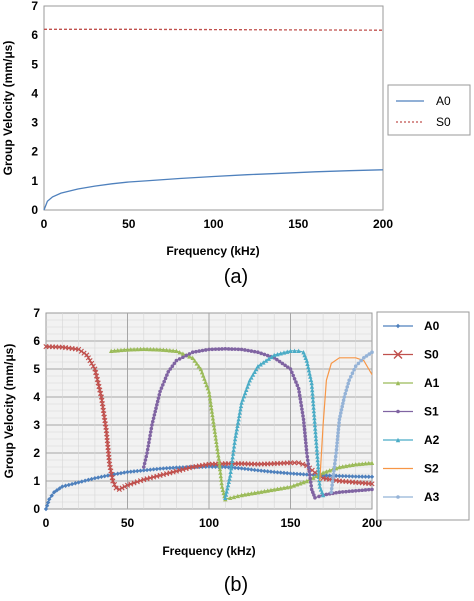  Describe the element at coordinates (236, 277) in the screenshot. I see `chart-a-panel-label: (a)` at that location.